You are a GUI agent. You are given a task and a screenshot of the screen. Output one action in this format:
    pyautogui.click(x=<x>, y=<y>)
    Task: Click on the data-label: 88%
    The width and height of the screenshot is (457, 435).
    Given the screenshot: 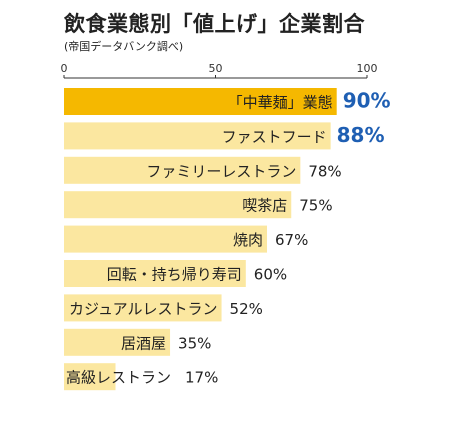 What is the action you would take?
    pyautogui.click(x=361, y=135)
    